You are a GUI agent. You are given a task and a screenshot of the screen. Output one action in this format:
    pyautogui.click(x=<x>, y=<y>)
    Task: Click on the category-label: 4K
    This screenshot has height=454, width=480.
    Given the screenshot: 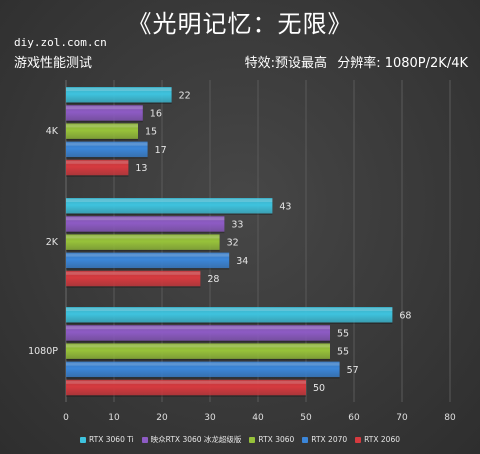 What is the action you would take?
    pyautogui.click(x=52, y=131)
    